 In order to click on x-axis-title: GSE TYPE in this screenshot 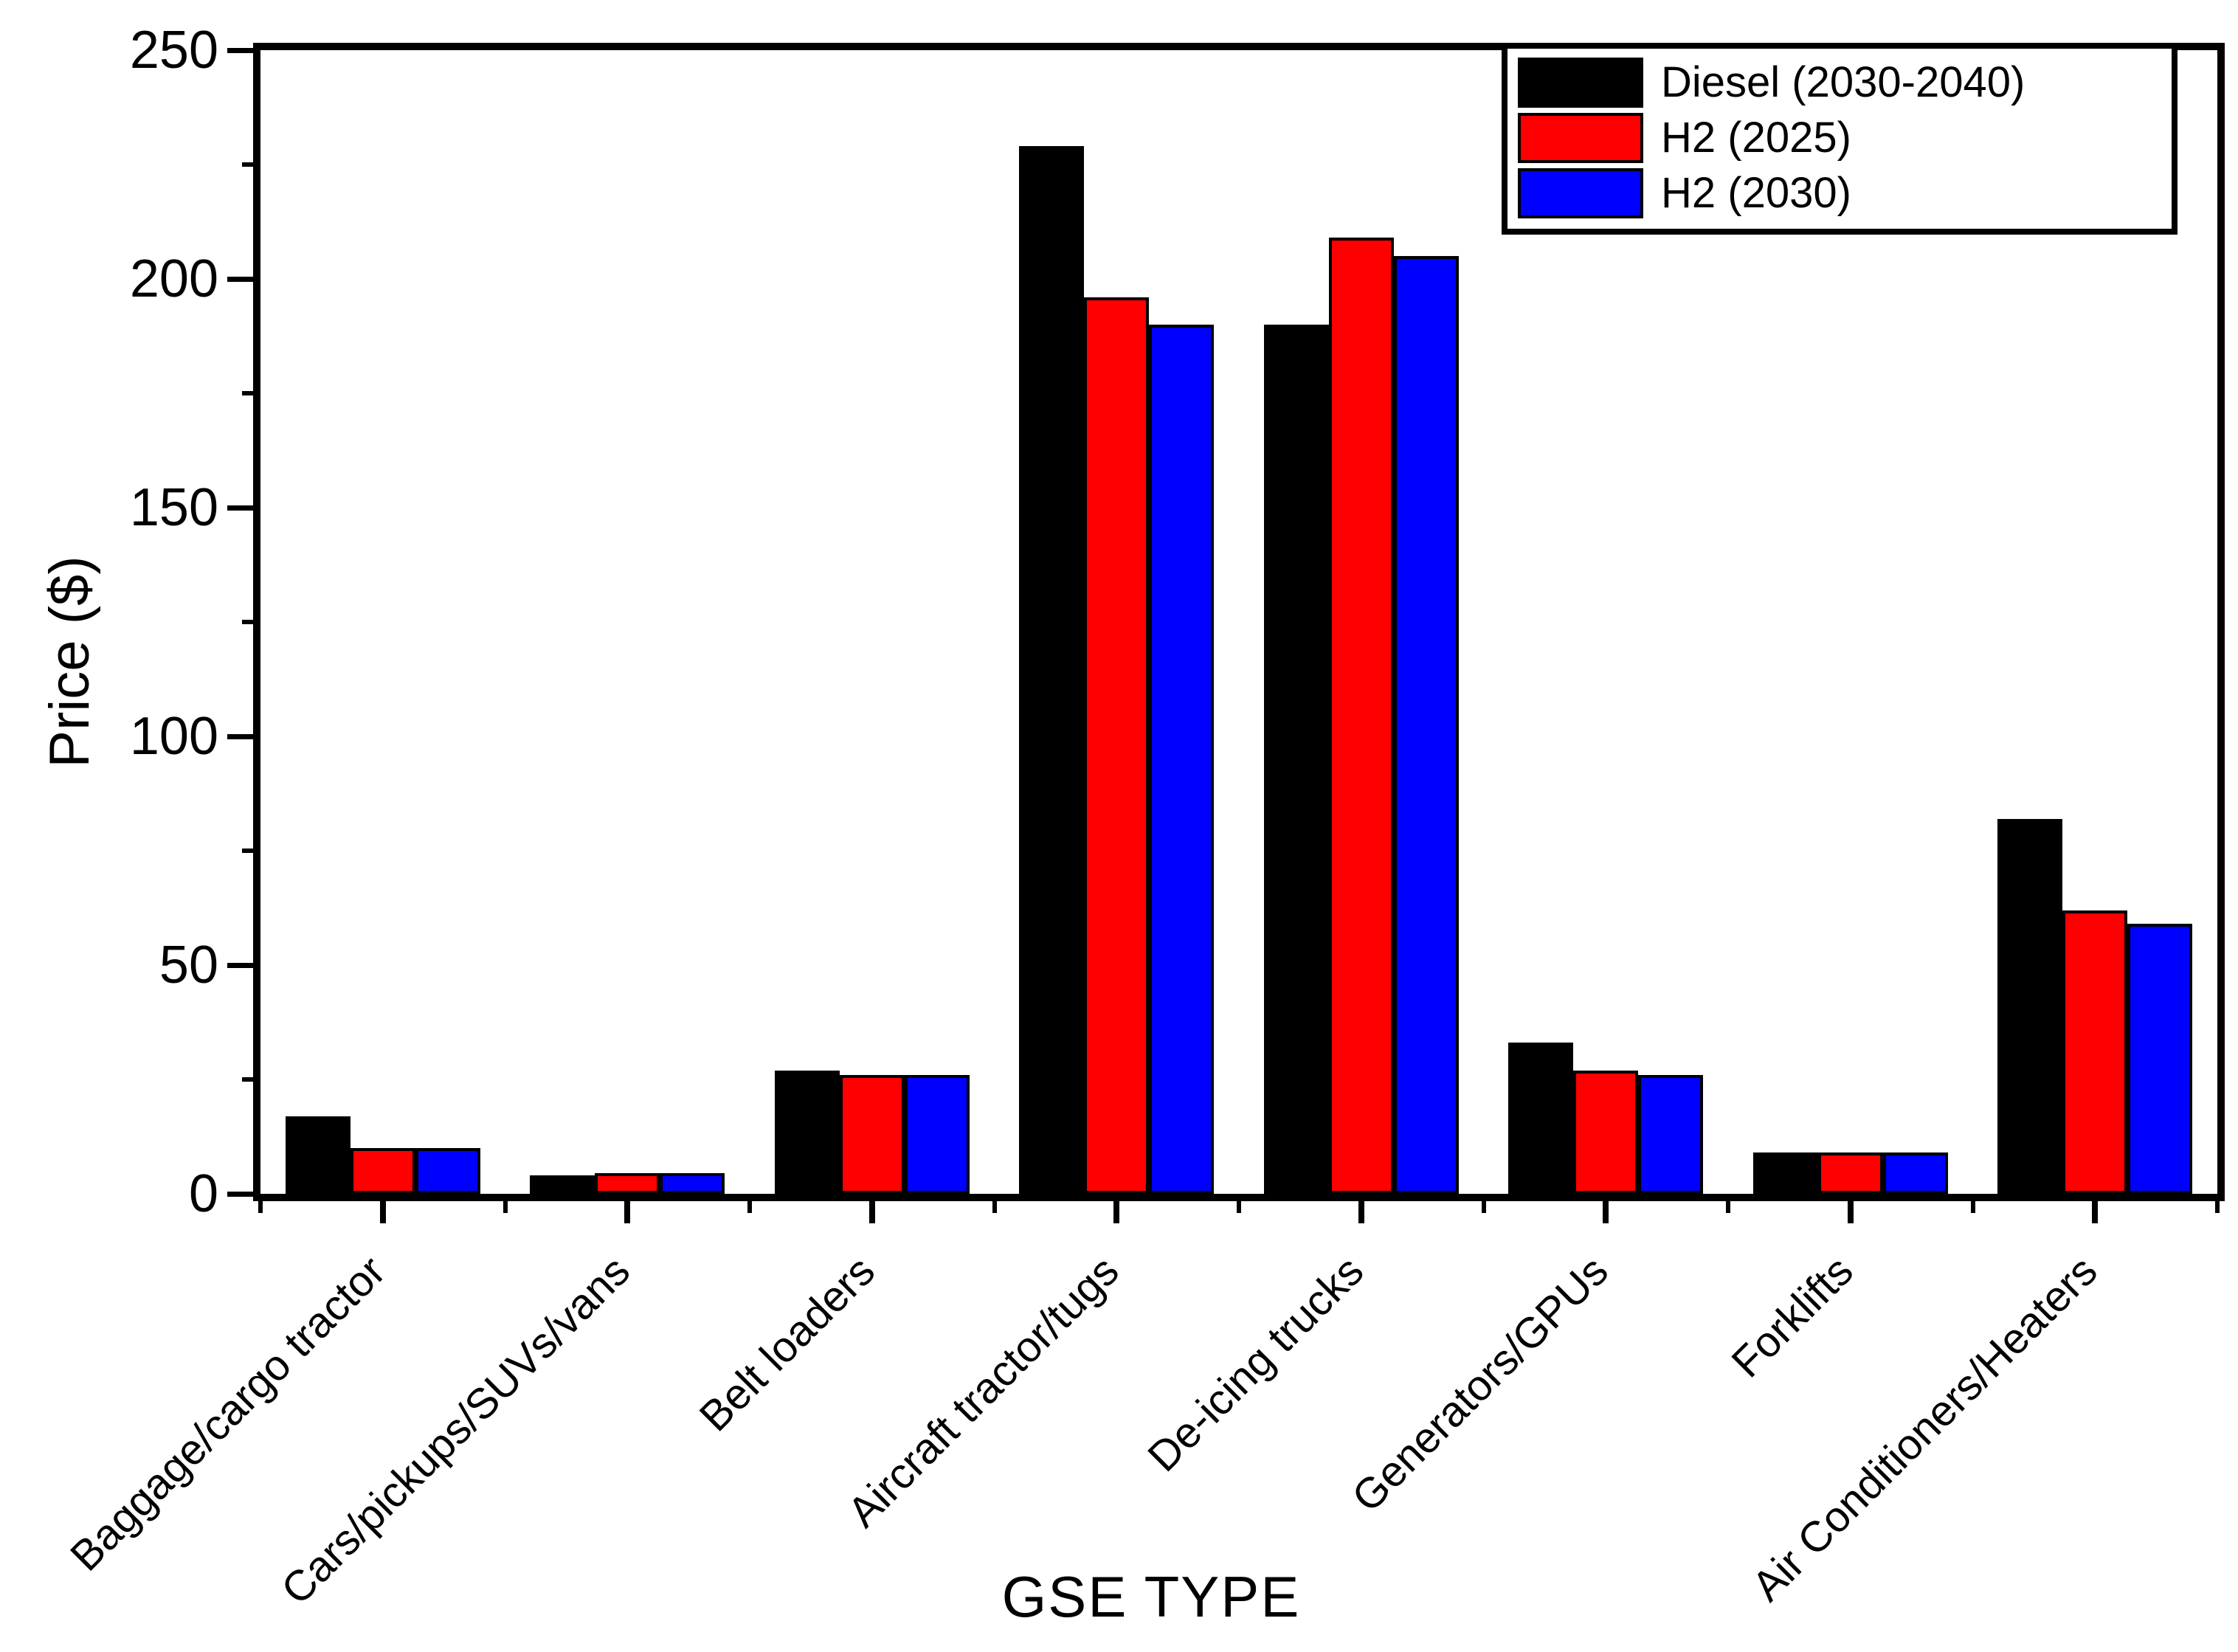, I will do `click(1151, 1597)`.